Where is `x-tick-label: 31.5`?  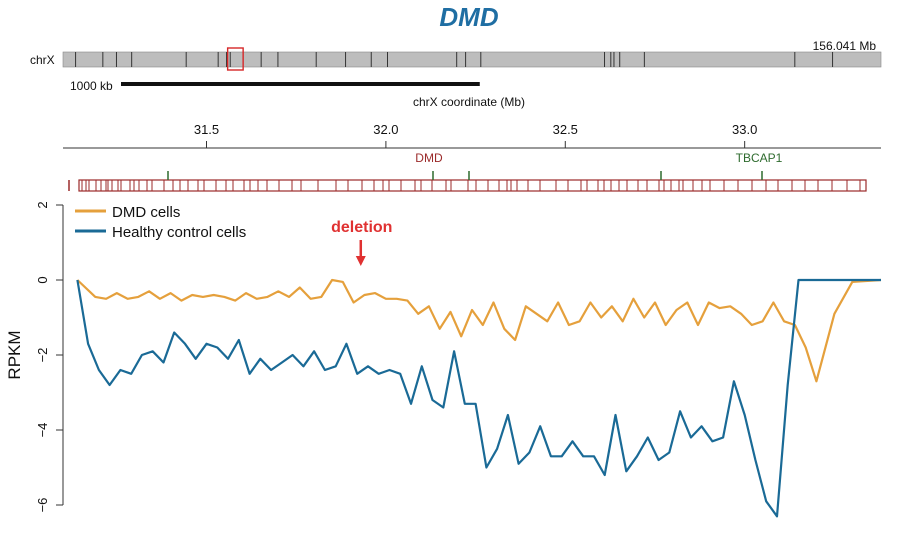
x-tick-label: 31.5 is located at coordinates (206, 129).